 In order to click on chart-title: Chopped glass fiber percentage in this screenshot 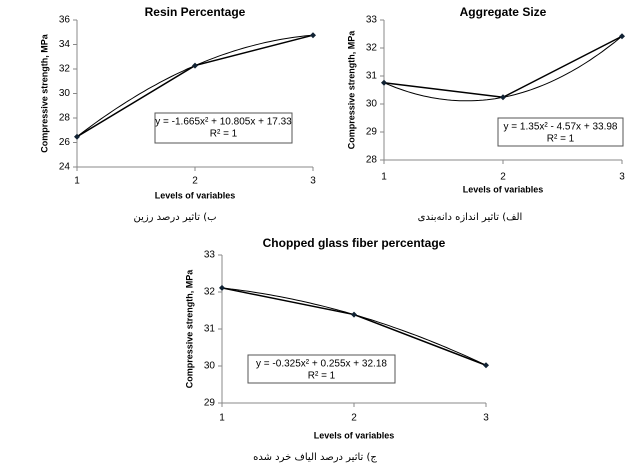, I will do `click(354, 243)`.